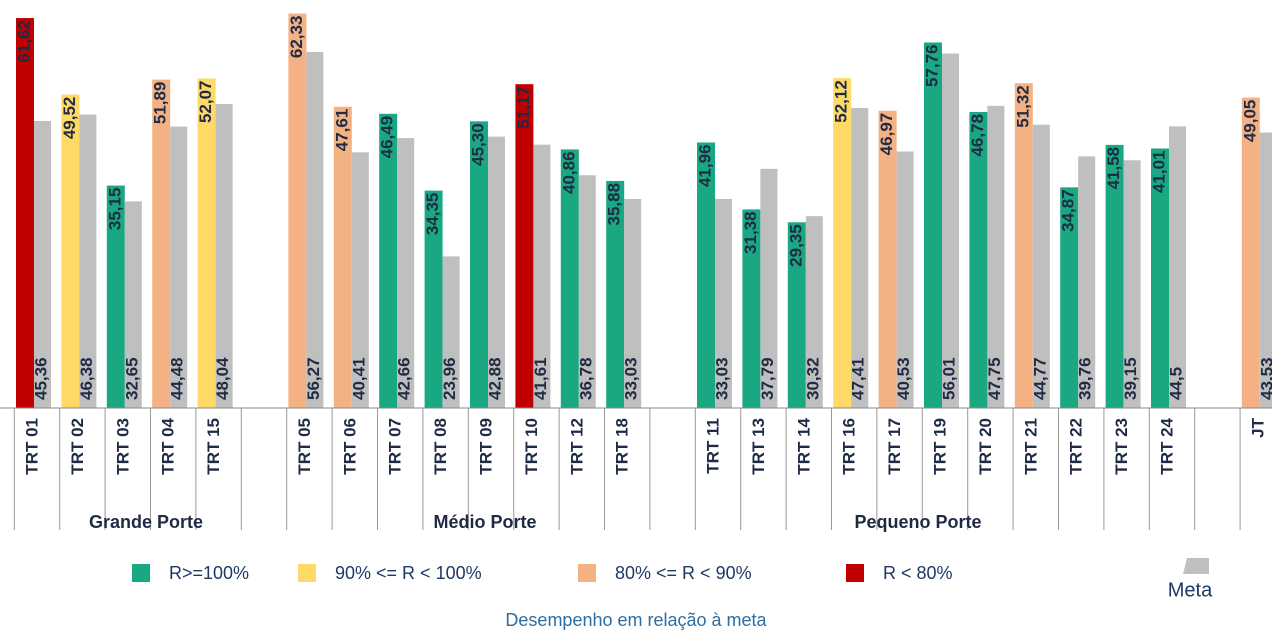  I want to click on data-label: 41,58, so click(1113, 168).